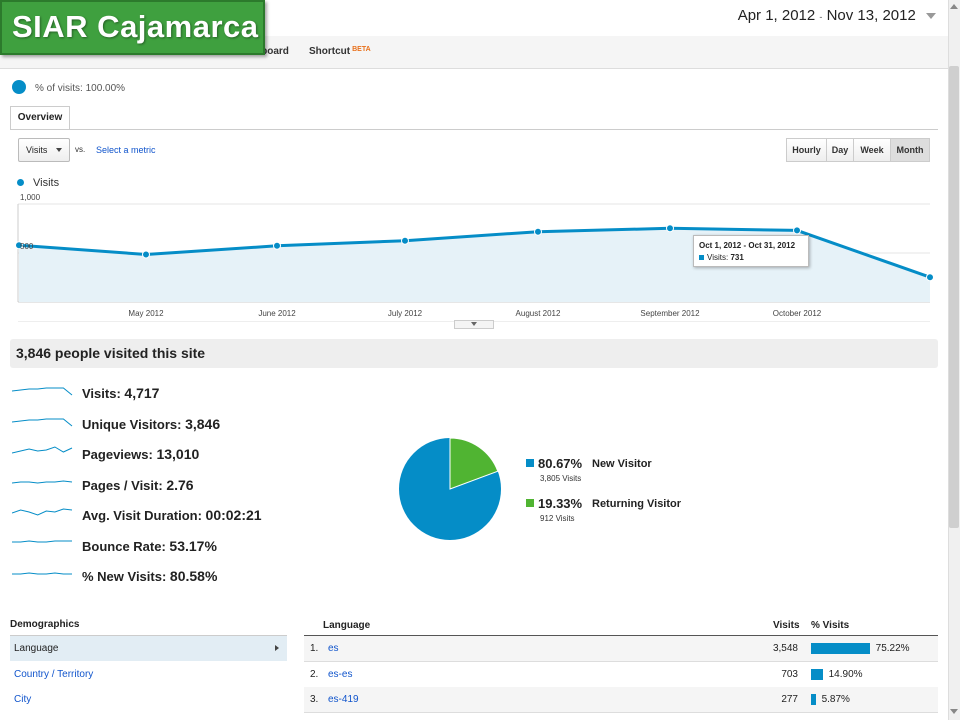  Describe the element at coordinates (148, 648) in the screenshot. I see `demographics-item-language: Language` at that location.